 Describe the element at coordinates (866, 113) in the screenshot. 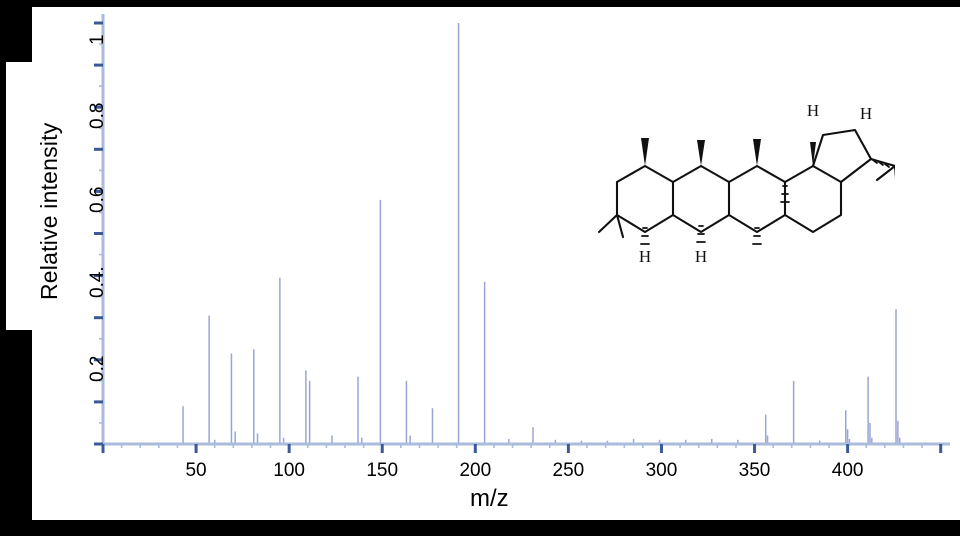

I see `structure-label-h-ringE: H` at that location.